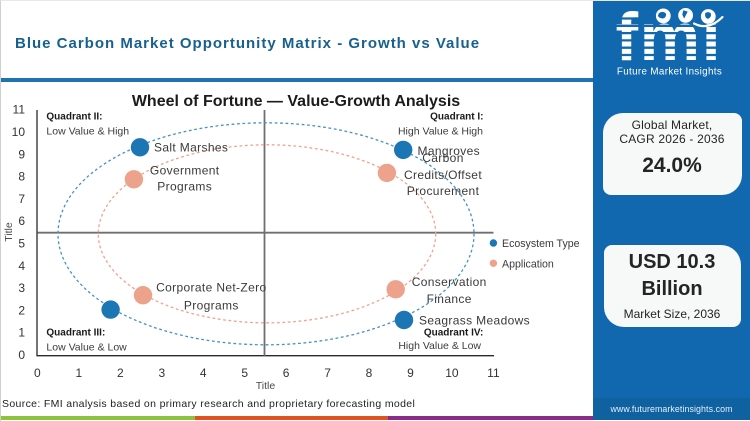  What do you see at coordinates (211, 287) in the screenshot?
I see `svg-text: Corporate Net-Zero` at bounding box center [211, 287].